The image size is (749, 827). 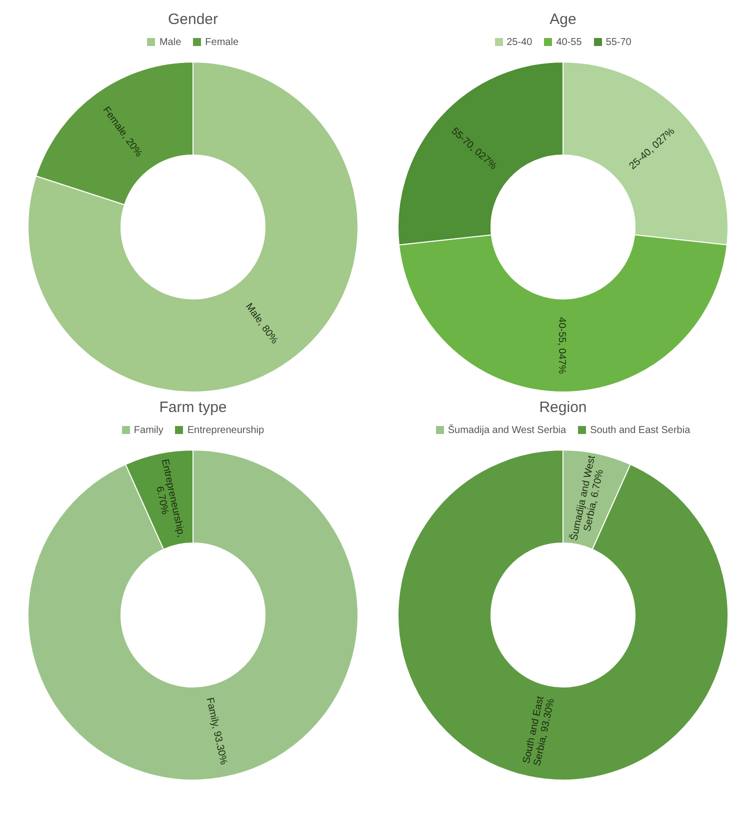 What do you see at coordinates (170, 42) in the screenshot?
I see `legend-label: Male` at bounding box center [170, 42].